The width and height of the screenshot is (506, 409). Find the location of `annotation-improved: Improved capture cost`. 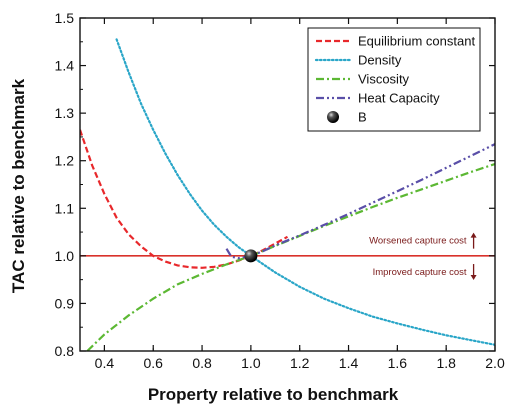

annotation-improved: Improved capture cost is located at coordinates (420, 272).